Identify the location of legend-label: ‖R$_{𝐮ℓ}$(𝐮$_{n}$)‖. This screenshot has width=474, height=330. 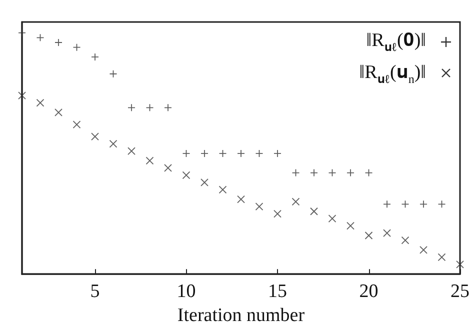
(392, 74).